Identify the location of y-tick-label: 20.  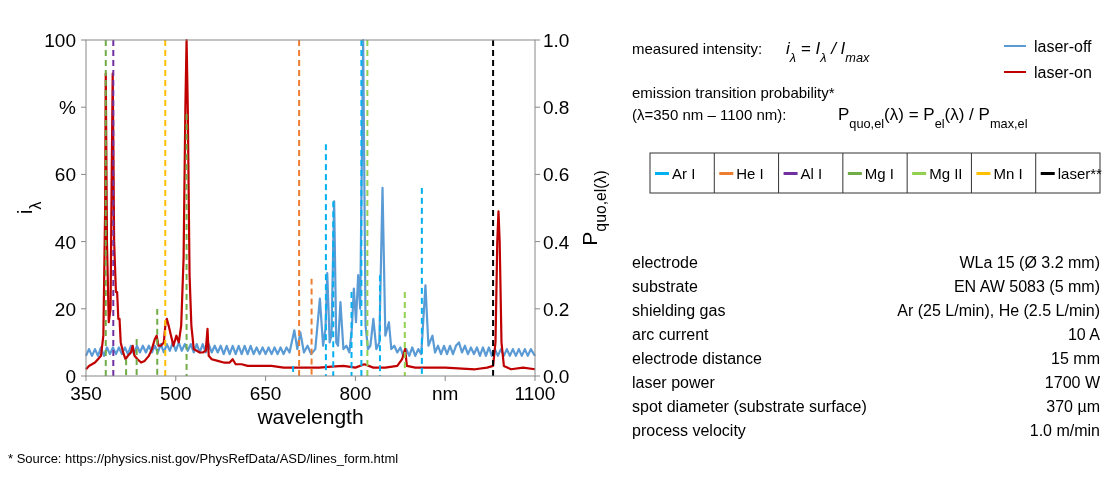
(65, 309).